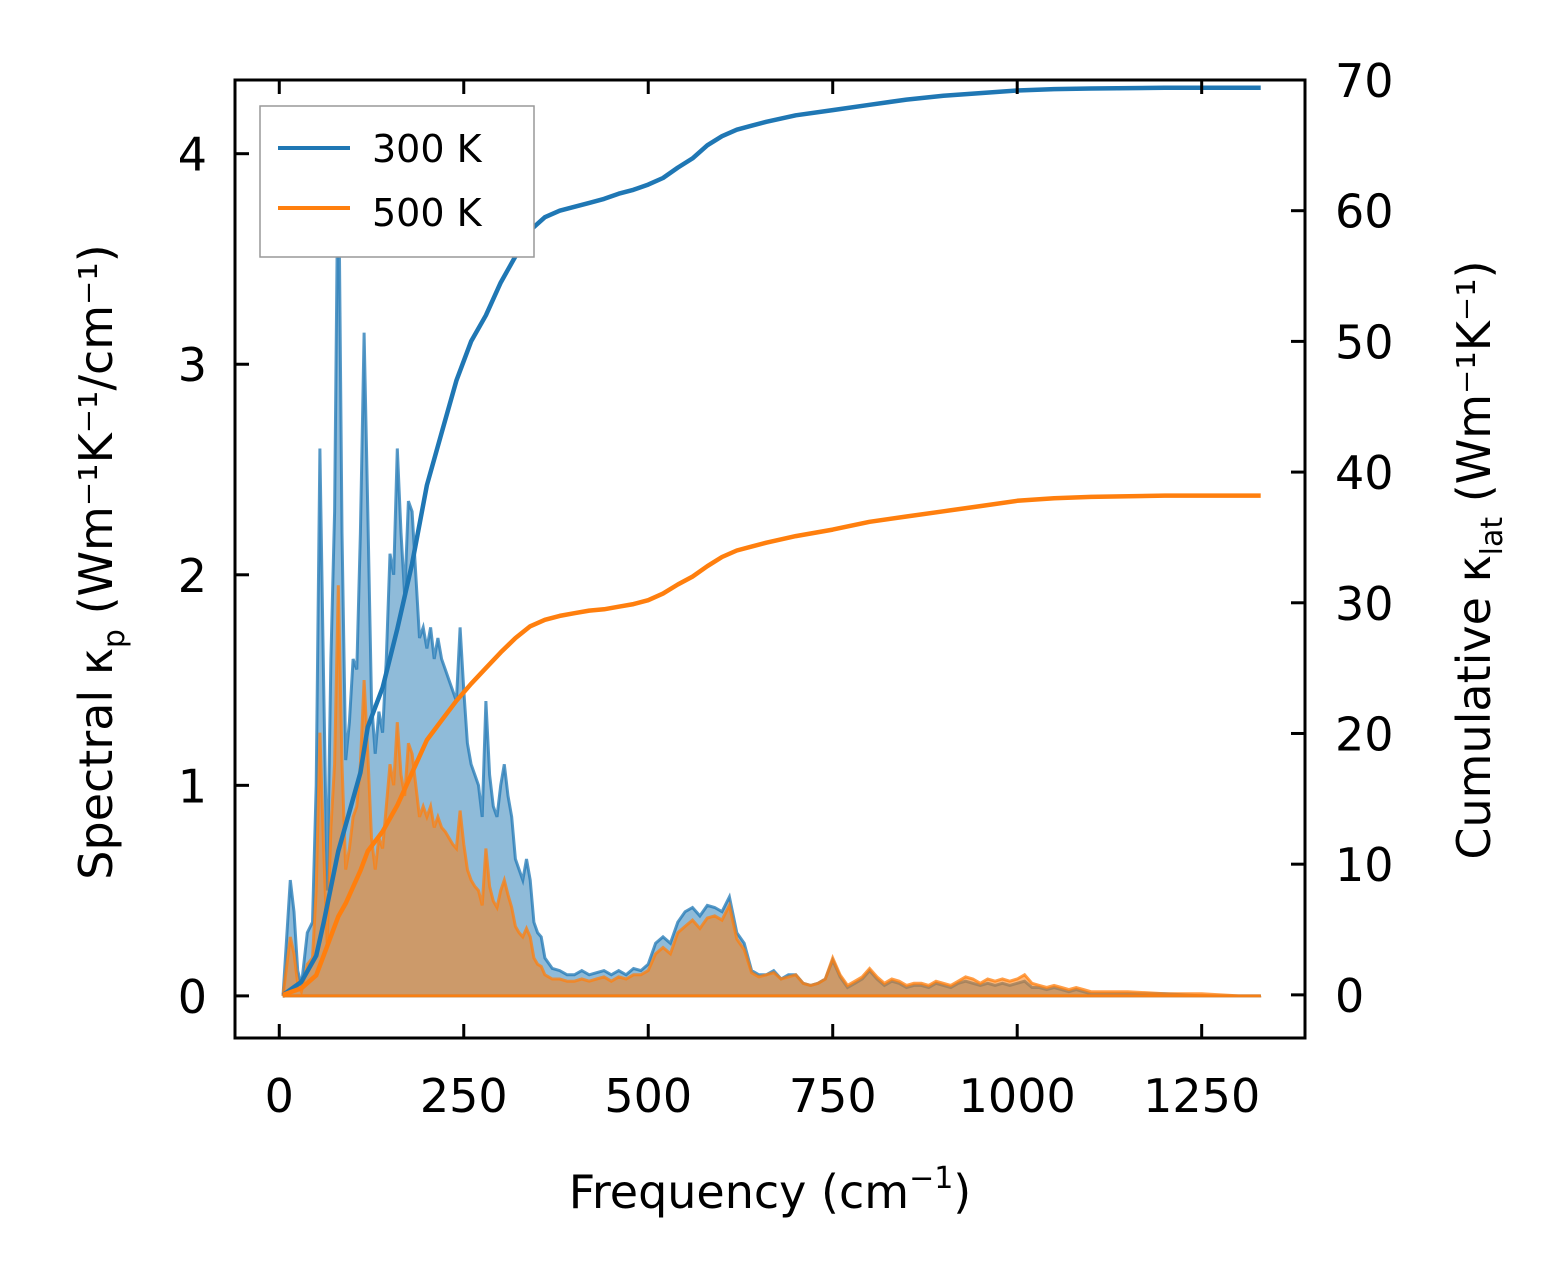 Image resolution: width=1568 pixels, height=1286 pixels. I want to click on y-right-tick-label: 10, so click(1364, 865).